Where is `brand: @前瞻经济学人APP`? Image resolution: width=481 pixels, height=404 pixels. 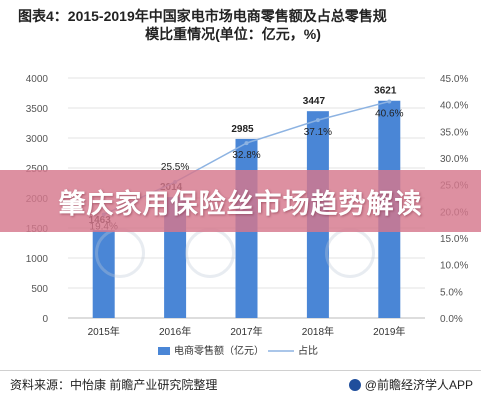
brand: @前瞻经济学人APP is located at coordinates (410, 384).